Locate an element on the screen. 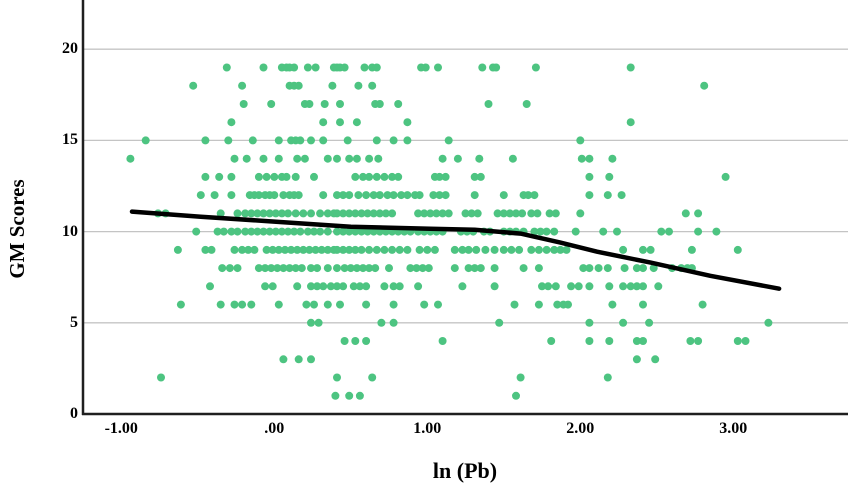  x-tick-label: 3.00 is located at coordinates (733, 428).